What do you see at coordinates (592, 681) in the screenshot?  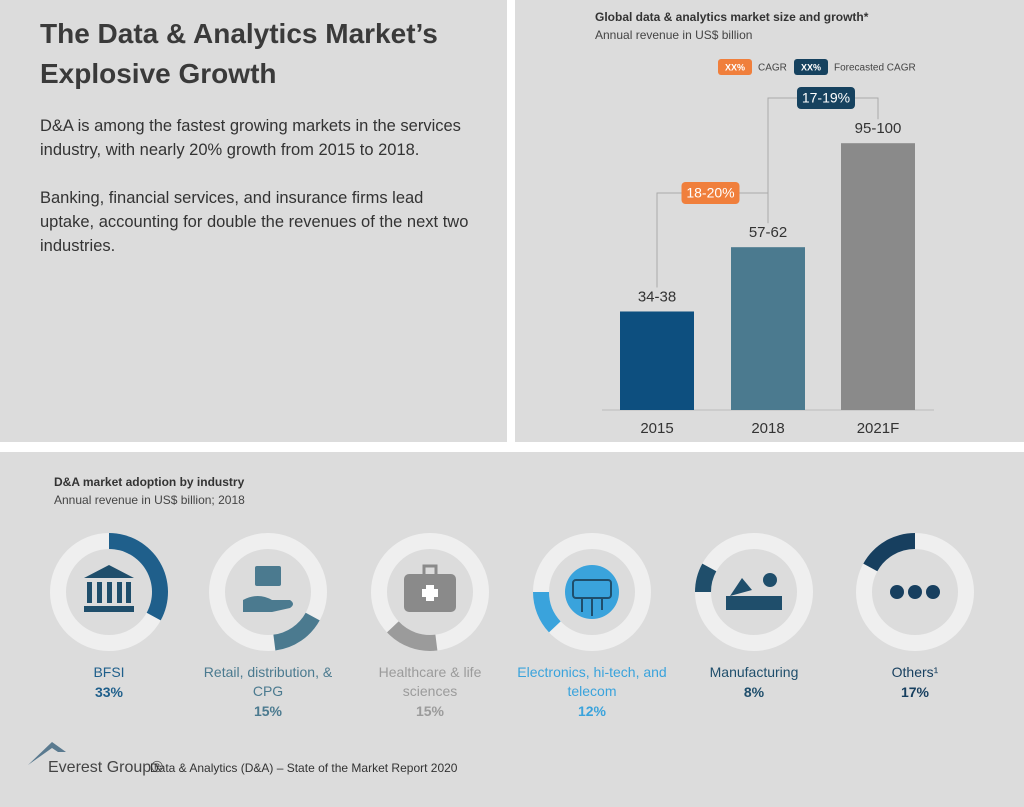 I see `category-label: Electronics, hi-tech, and telecom` at bounding box center [592, 681].